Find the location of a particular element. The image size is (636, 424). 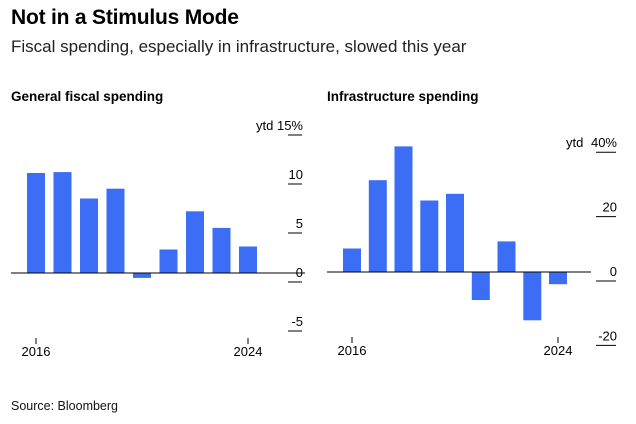

panel-title-general: General fiscal spending is located at coordinates (87, 96).